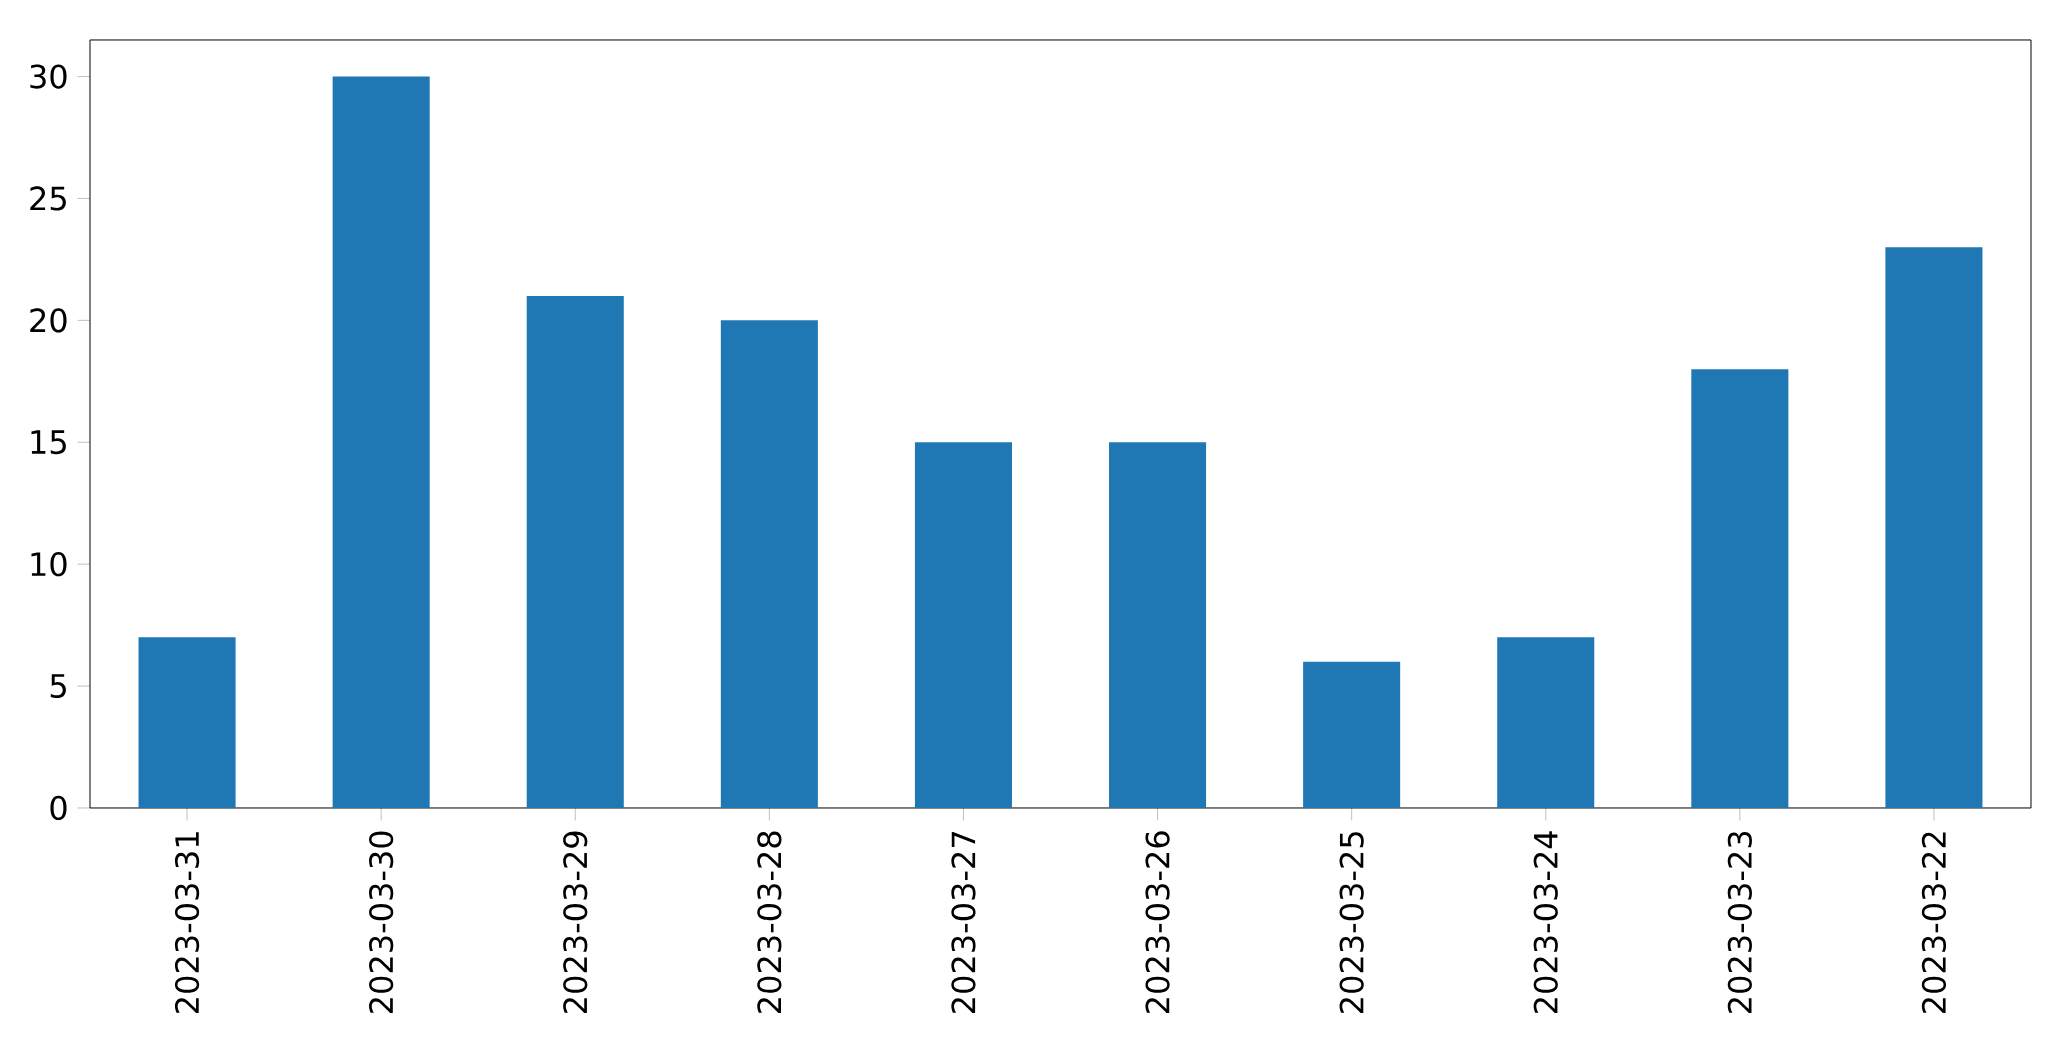 The width and height of the screenshot is (2071, 1061). Describe the element at coordinates (1545, 922) in the screenshot. I see `x-tick-label: 2023-03-24` at that location.